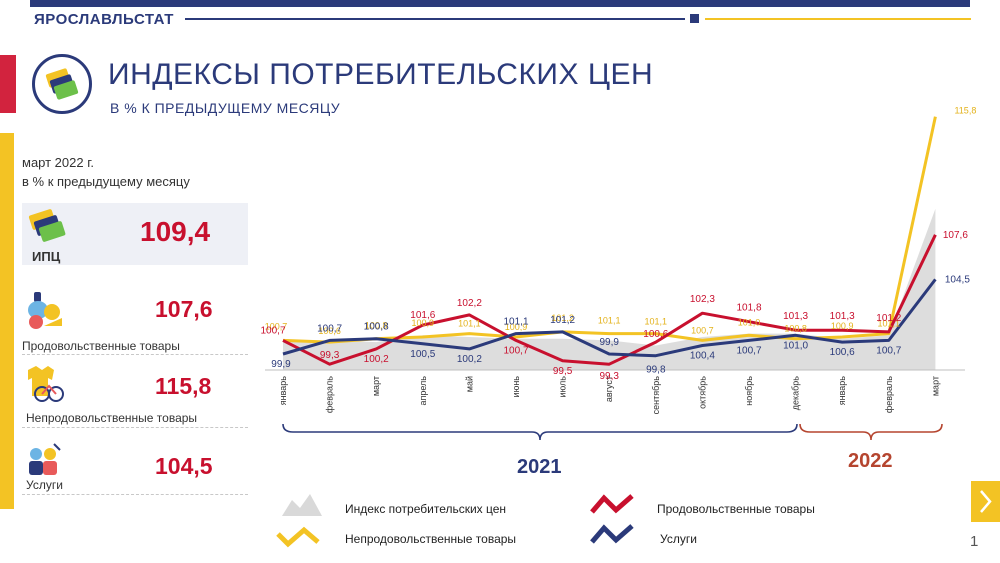 This screenshot has width=1000, height=563. Describe the element at coordinates (431, 539) in the screenshot. I see `legend-nonfood-label: Непродовольственные товары` at that location.